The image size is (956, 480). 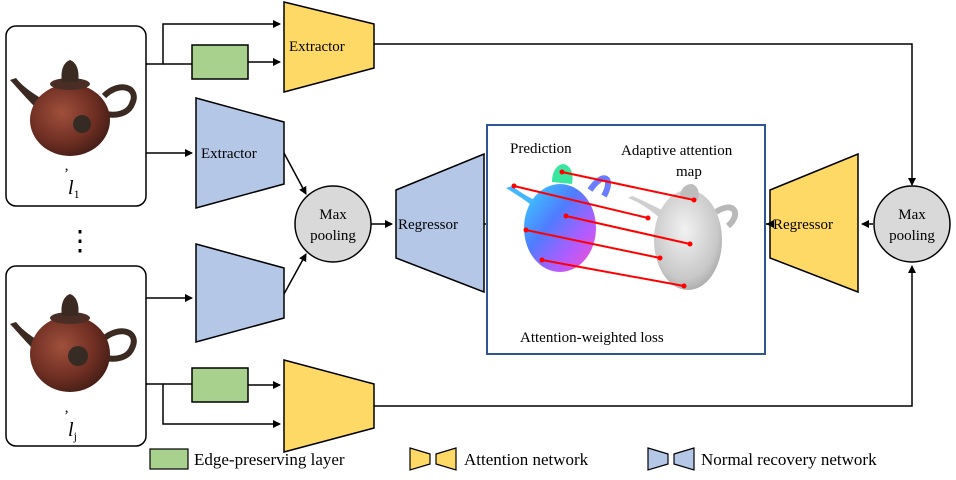 I want to click on input-label-j: lj, so click(x=72, y=431).